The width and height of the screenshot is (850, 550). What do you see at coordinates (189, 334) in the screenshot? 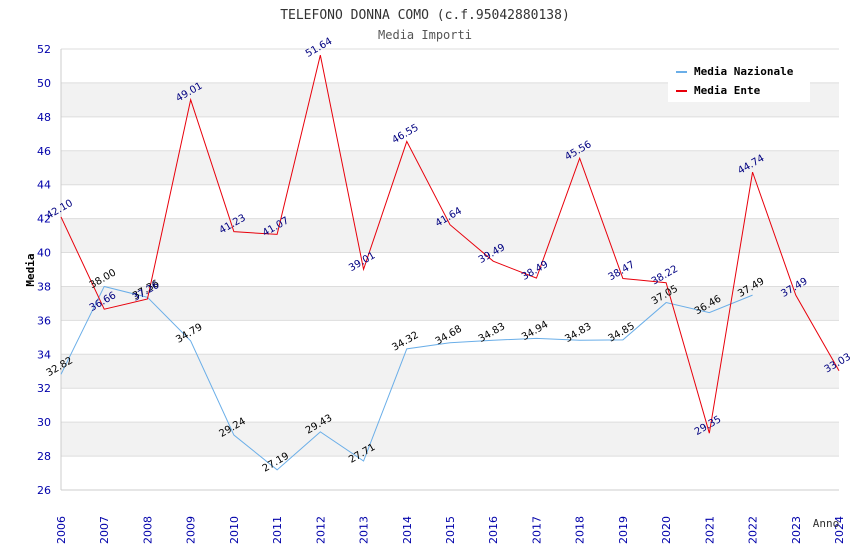
I see `data-label-media-nazionale: 34.79` at bounding box center [189, 334].